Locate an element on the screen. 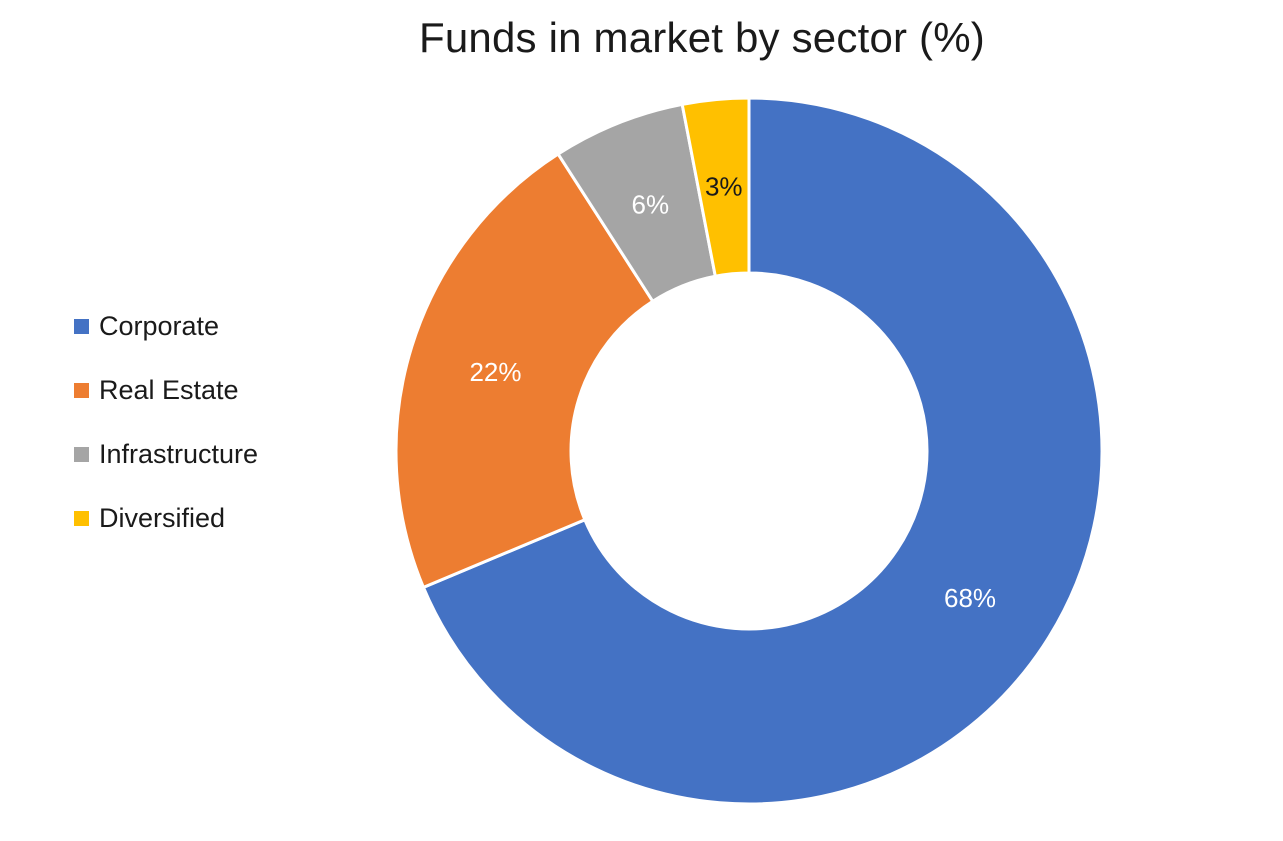  legend-item-diversified: Diversified is located at coordinates (166, 518).